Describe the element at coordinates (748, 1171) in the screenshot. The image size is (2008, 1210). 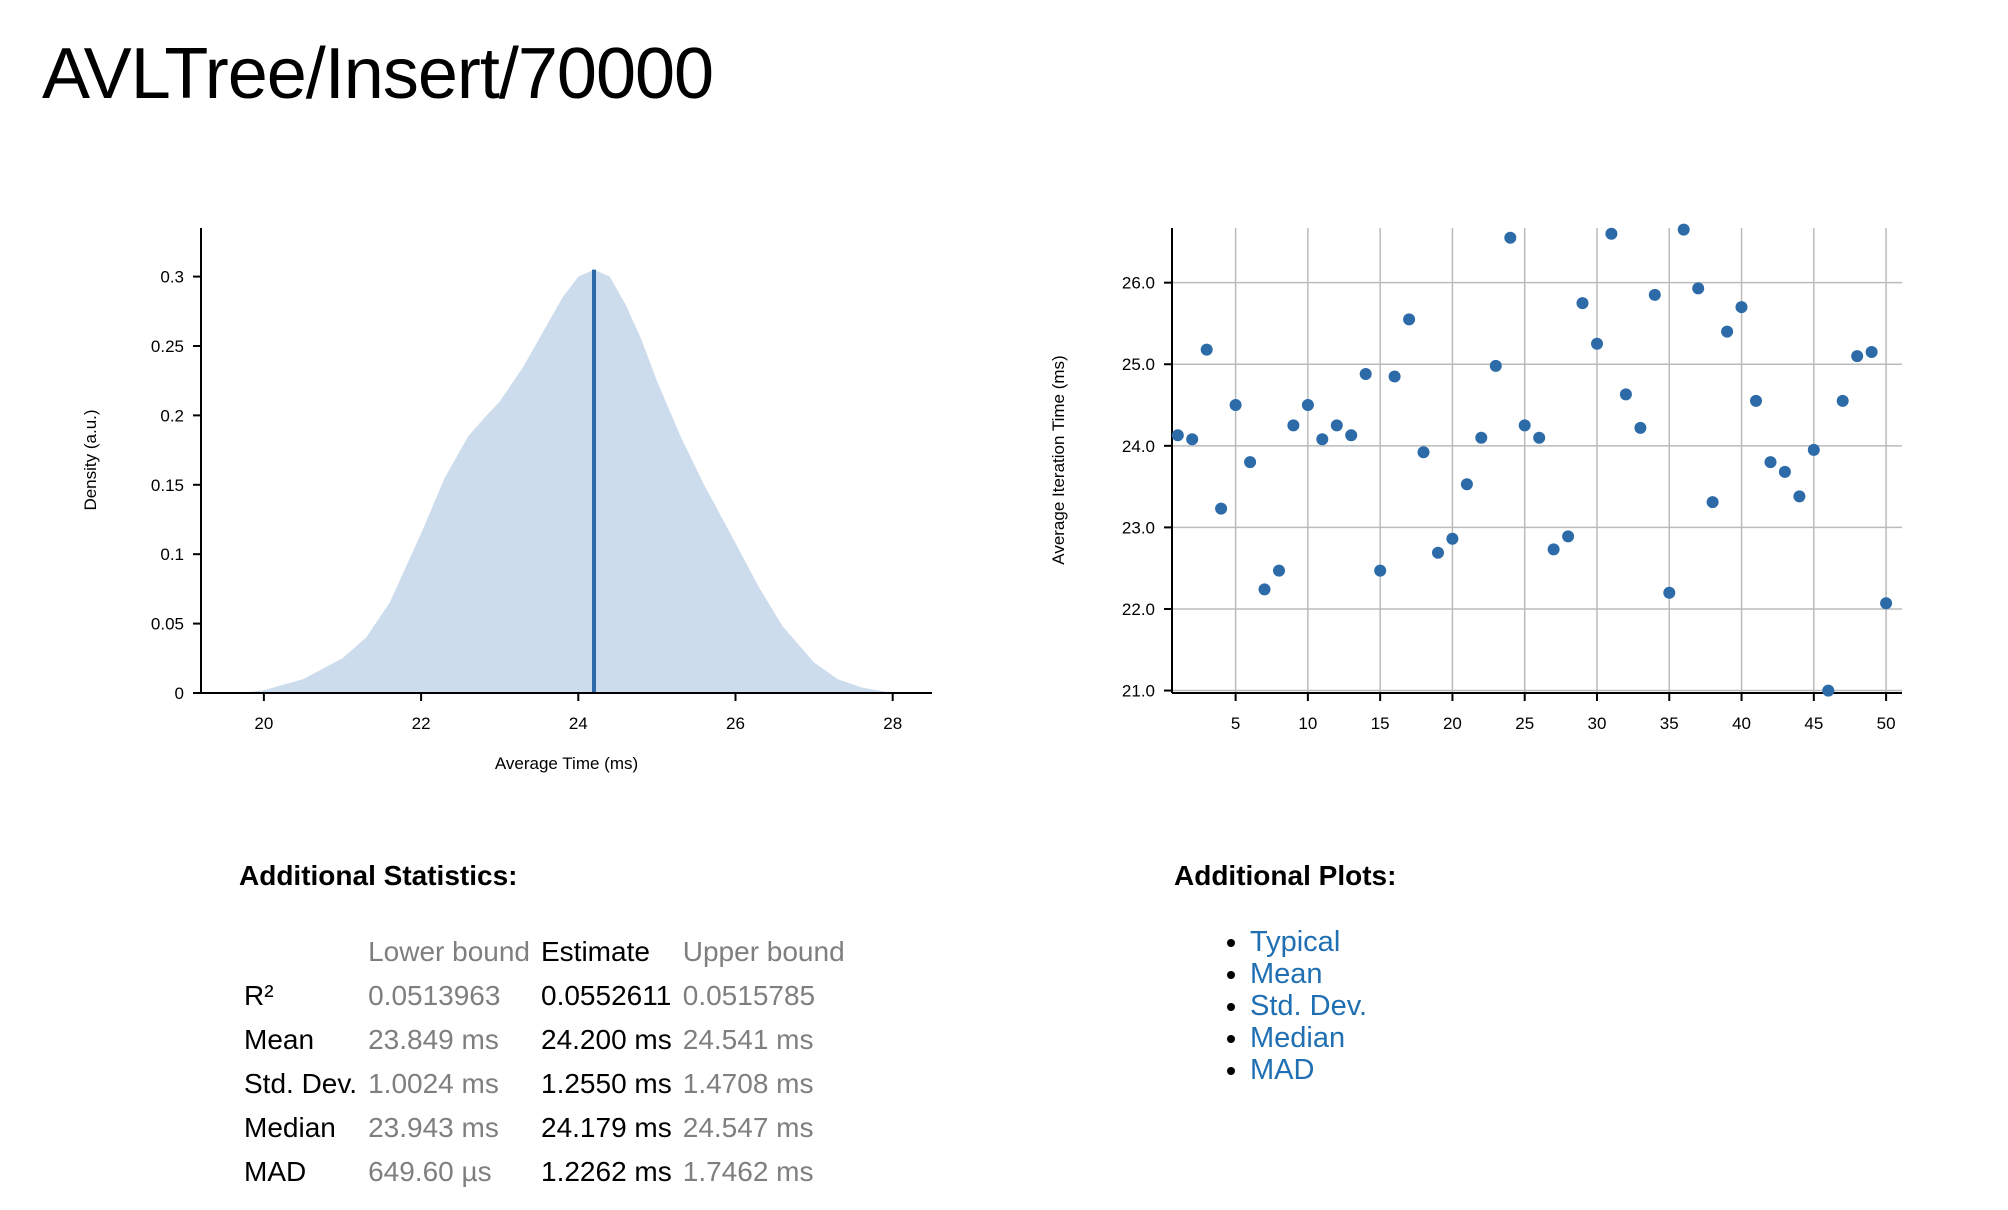
I see `upper-bound-value: 1.7462 ms` at that location.